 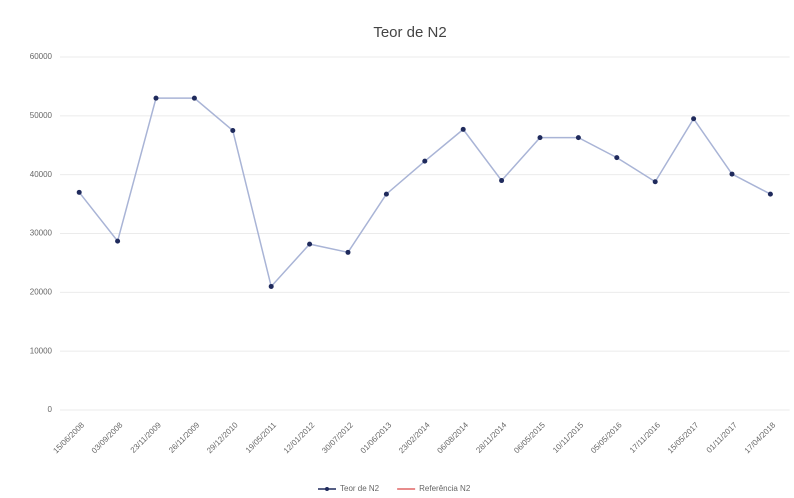 What do you see at coordinates (41, 233) in the screenshot?
I see `y-tick-label: 30000` at bounding box center [41, 233].